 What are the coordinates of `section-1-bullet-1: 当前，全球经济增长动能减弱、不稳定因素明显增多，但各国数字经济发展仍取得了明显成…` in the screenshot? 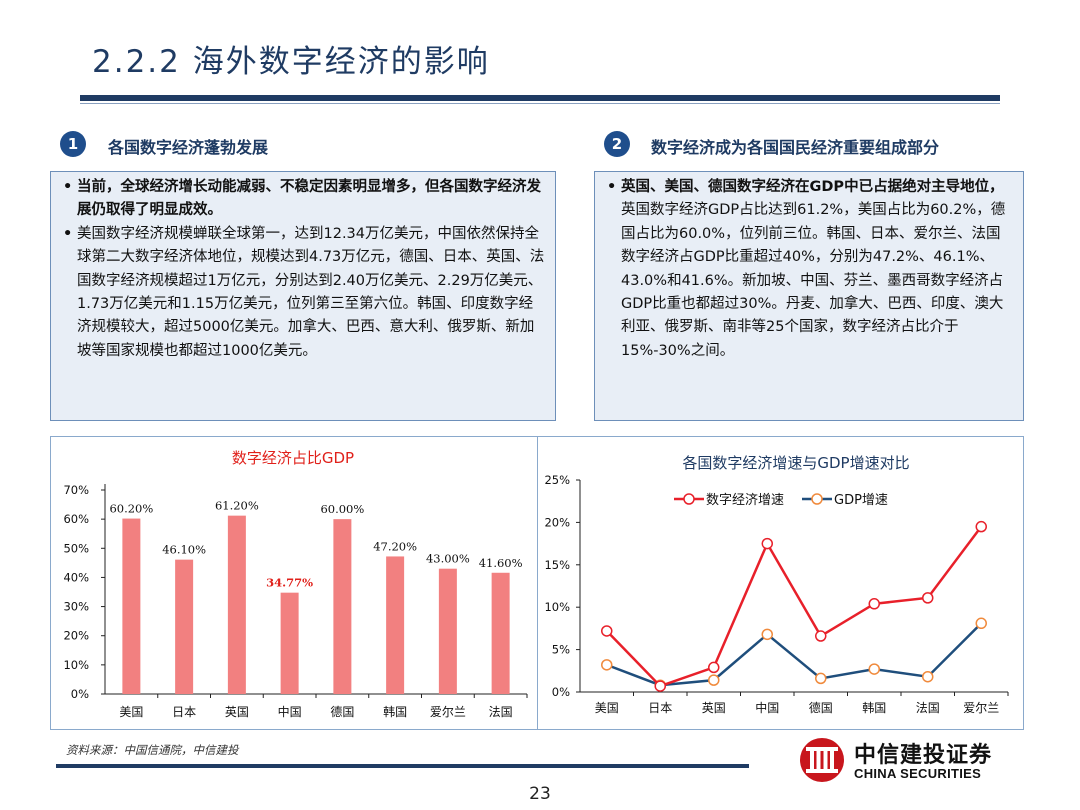 It's located at (304, 199).